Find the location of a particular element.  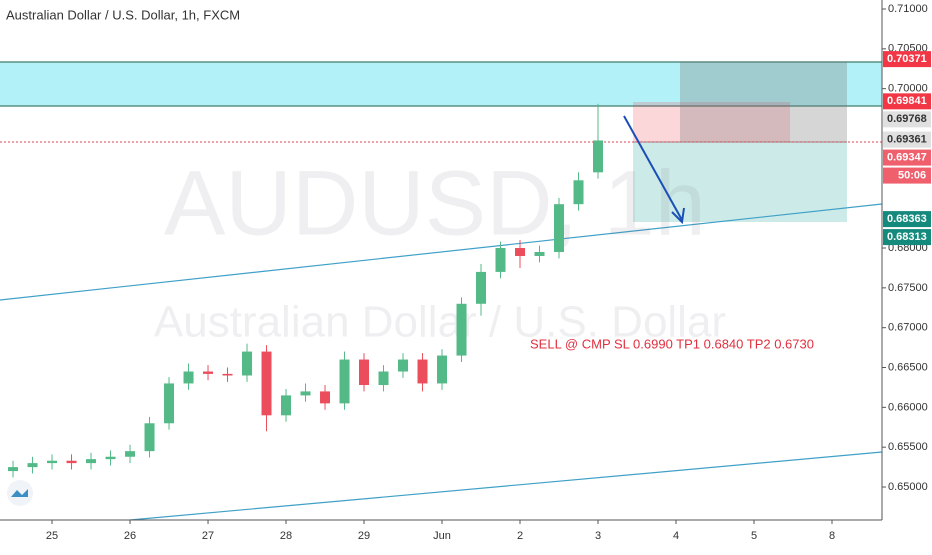

x-tick-label: 25 is located at coordinates (52, 536).